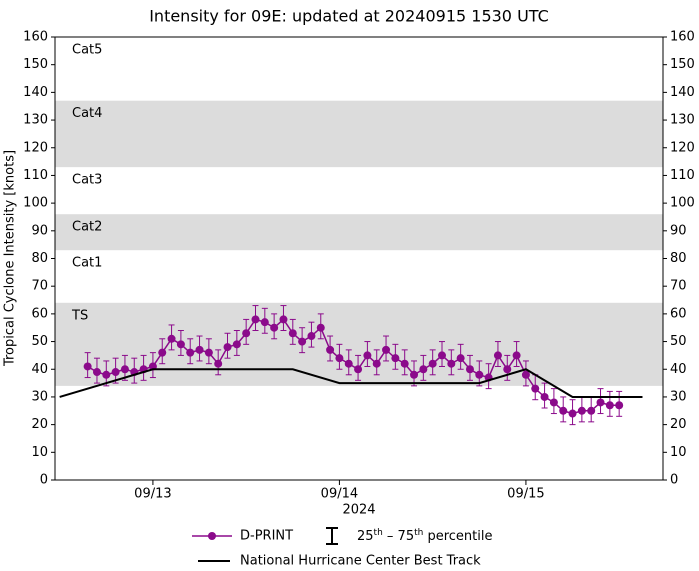 Image resolution: width=699 pixels, height=571 pixels. Describe the element at coordinates (678, 452) in the screenshot. I see `y2-tick-label: 10` at that location.